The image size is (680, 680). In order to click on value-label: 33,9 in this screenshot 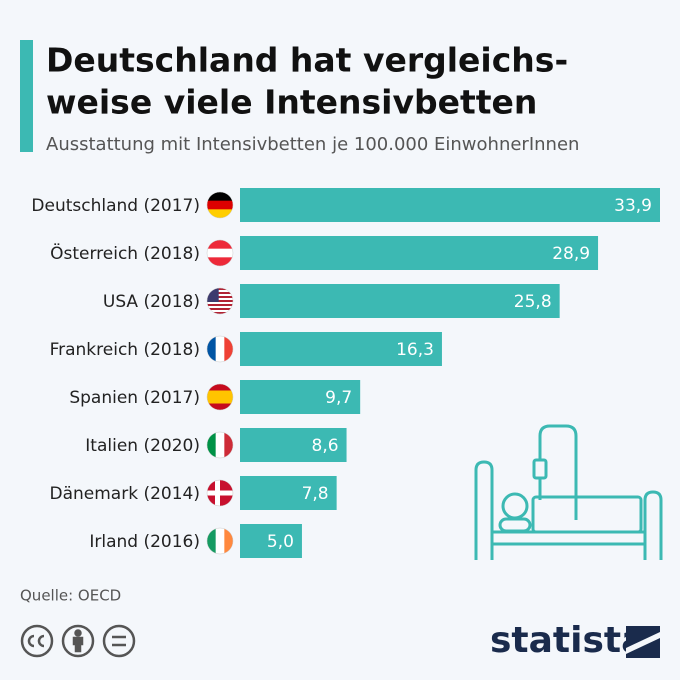, I will do `click(633, 206)`.